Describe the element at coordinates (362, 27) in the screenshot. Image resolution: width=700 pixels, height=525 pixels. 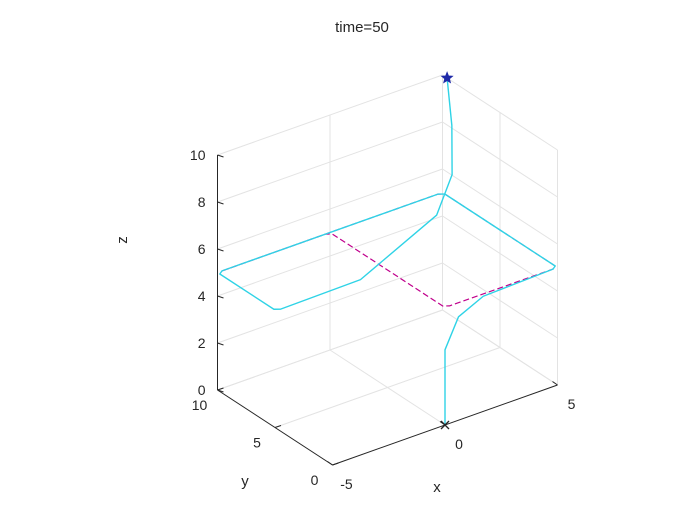
I see `chart-title: time=50` at that location.